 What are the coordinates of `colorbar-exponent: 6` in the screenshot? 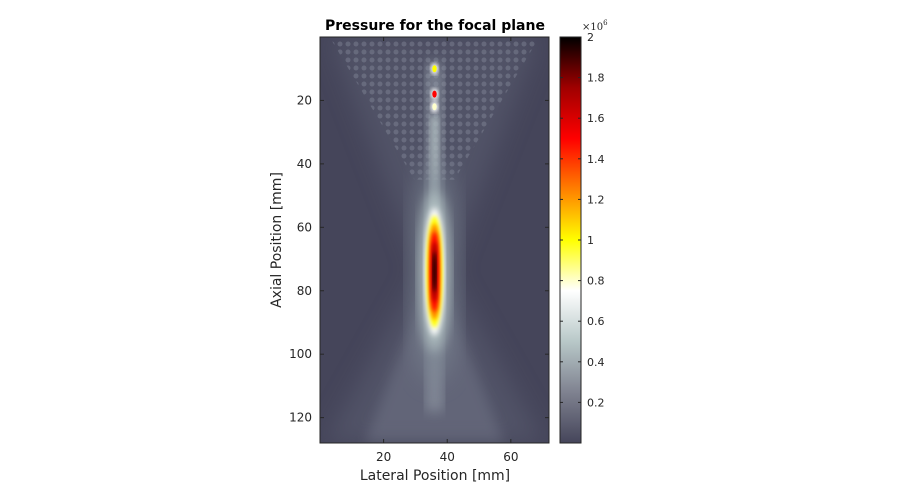 It's located at (605, 23).